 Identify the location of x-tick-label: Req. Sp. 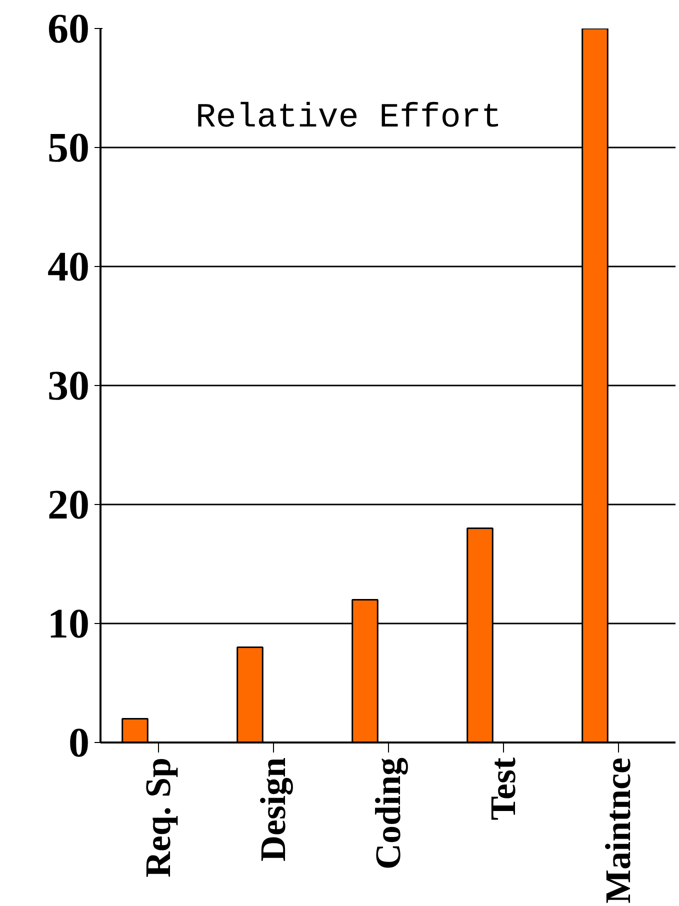
(158, 817).